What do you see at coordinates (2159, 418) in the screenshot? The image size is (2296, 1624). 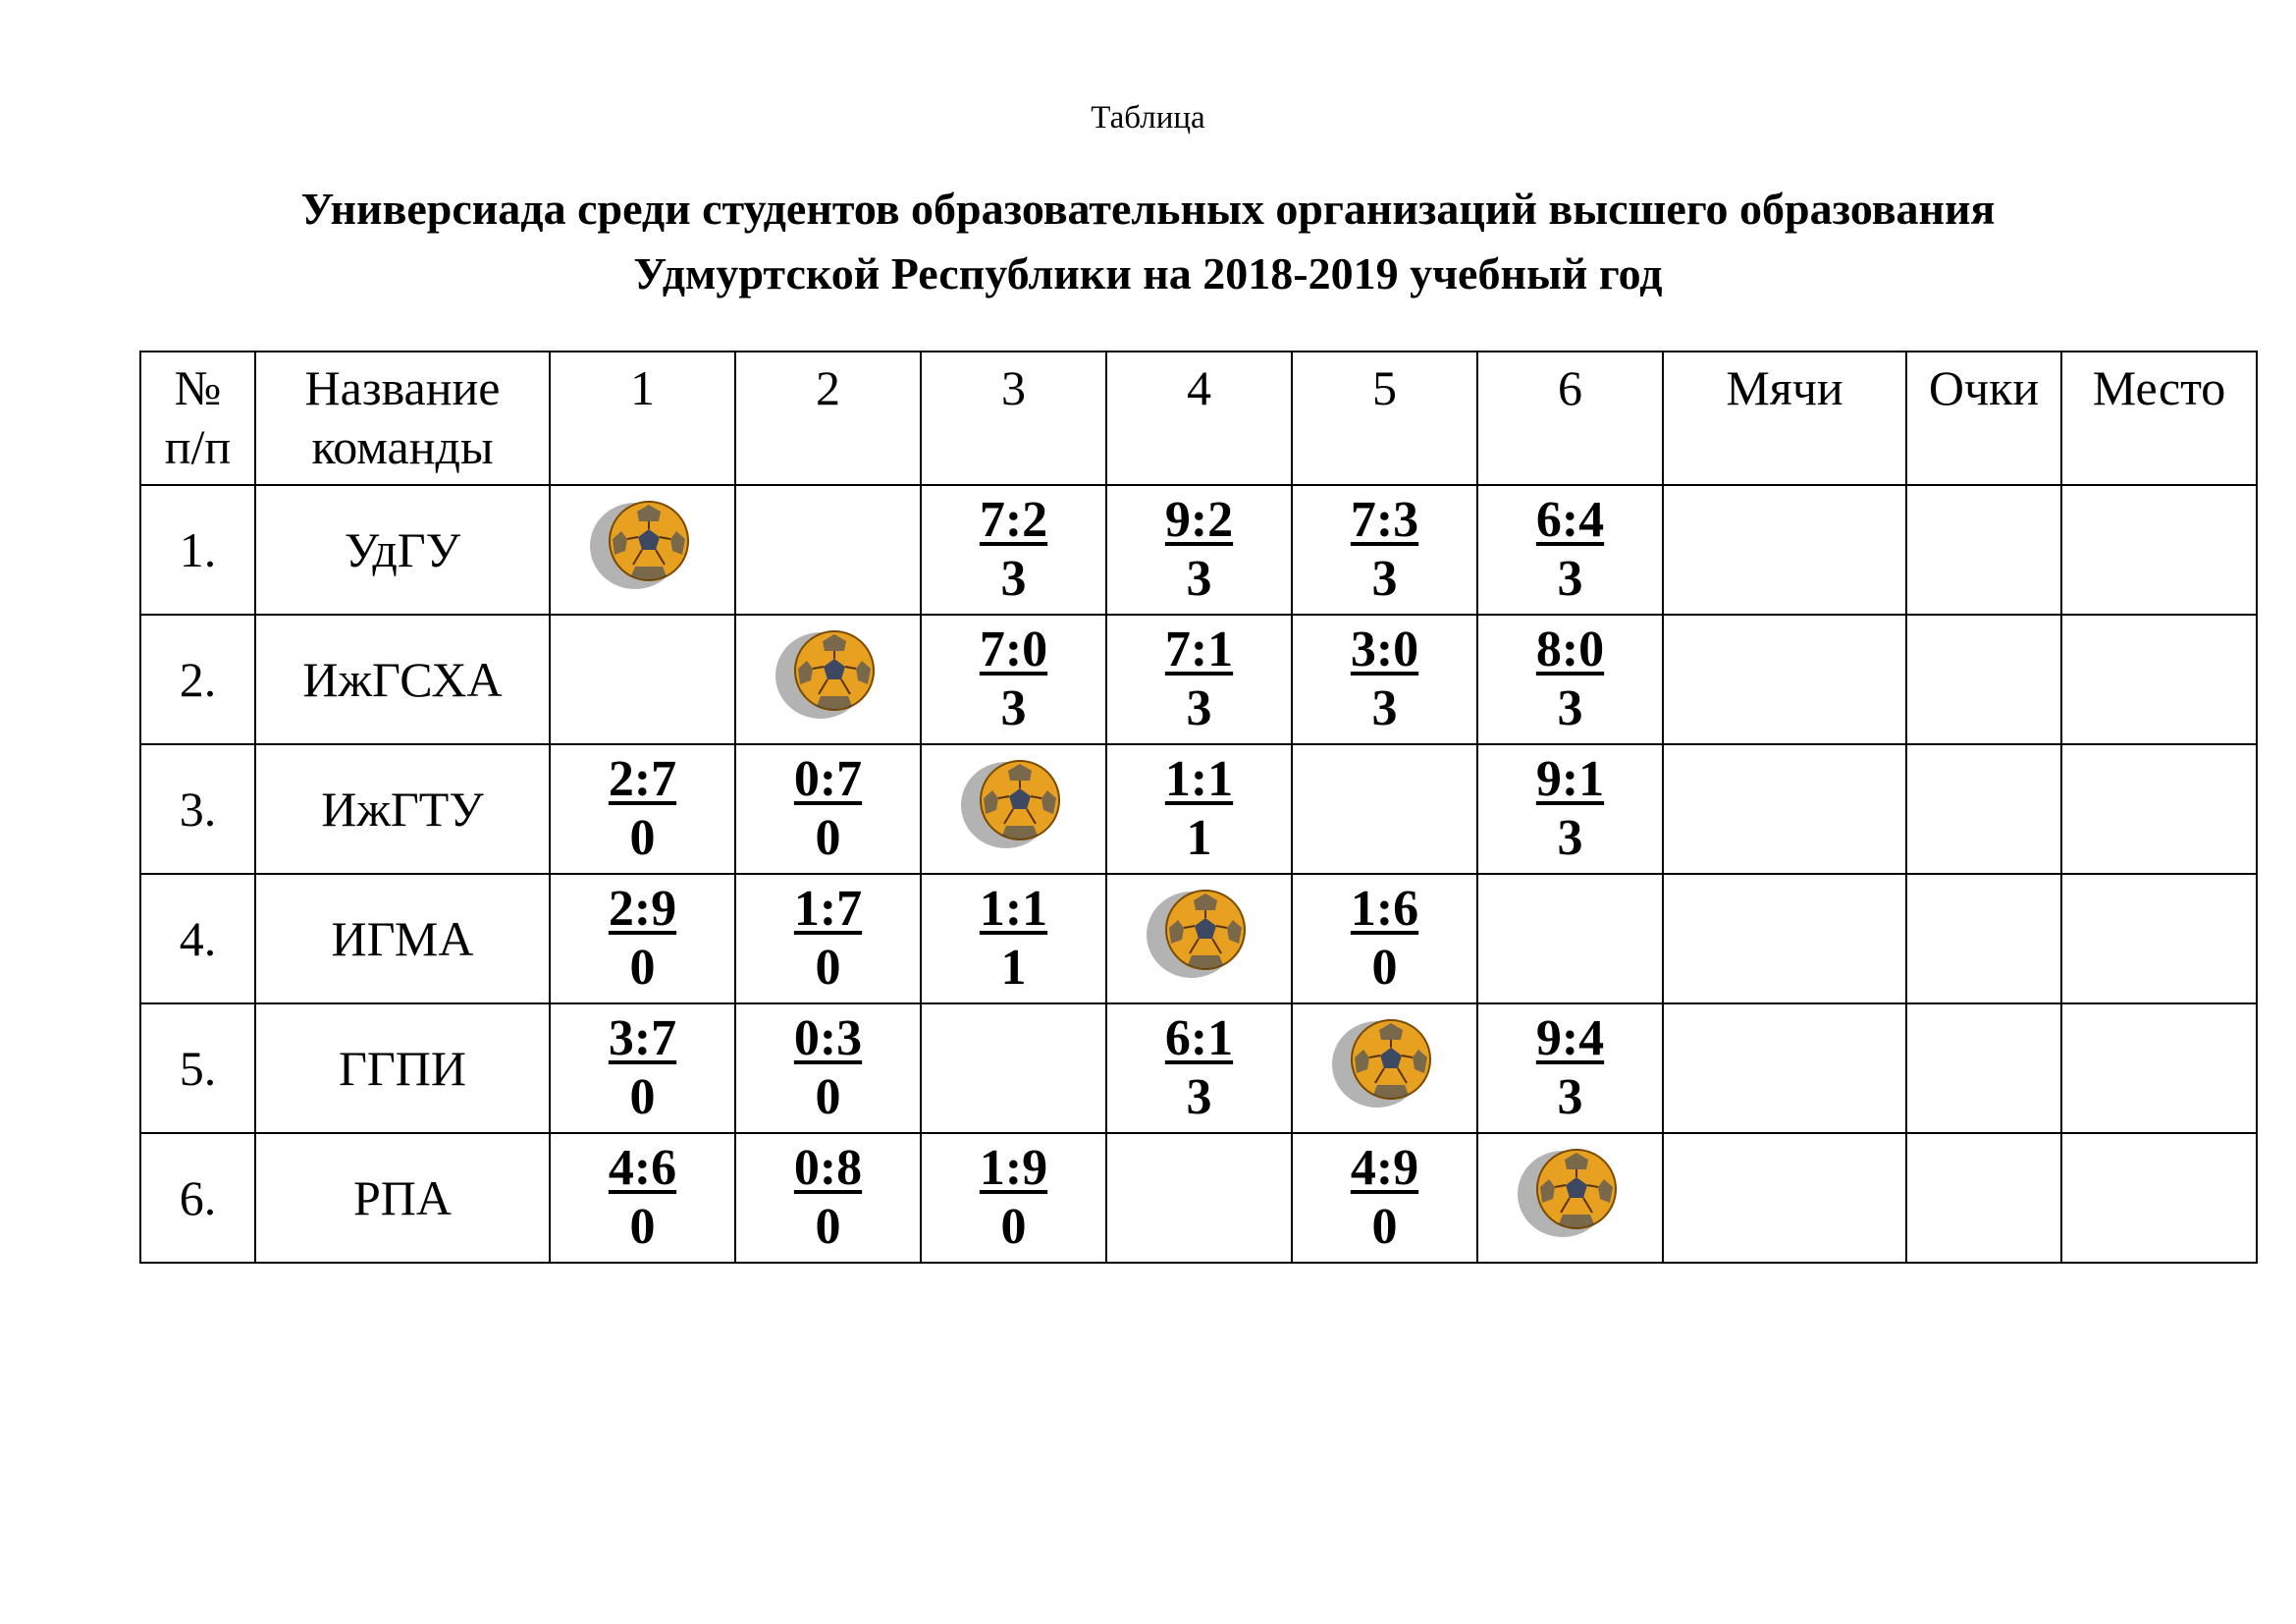 I see `header-place: Место` at bounding box center [2159, 418].